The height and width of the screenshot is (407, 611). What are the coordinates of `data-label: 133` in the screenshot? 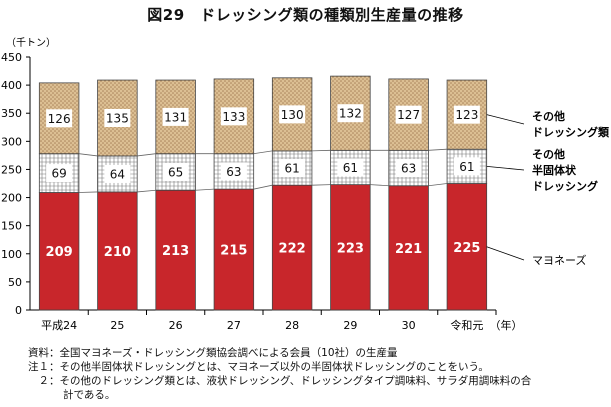 It's located at (233, 117).